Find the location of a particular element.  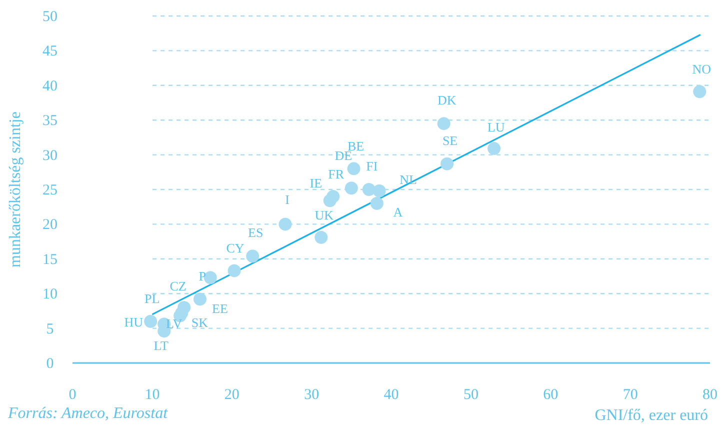

annotation: FI is located at coordinates (372, 166).